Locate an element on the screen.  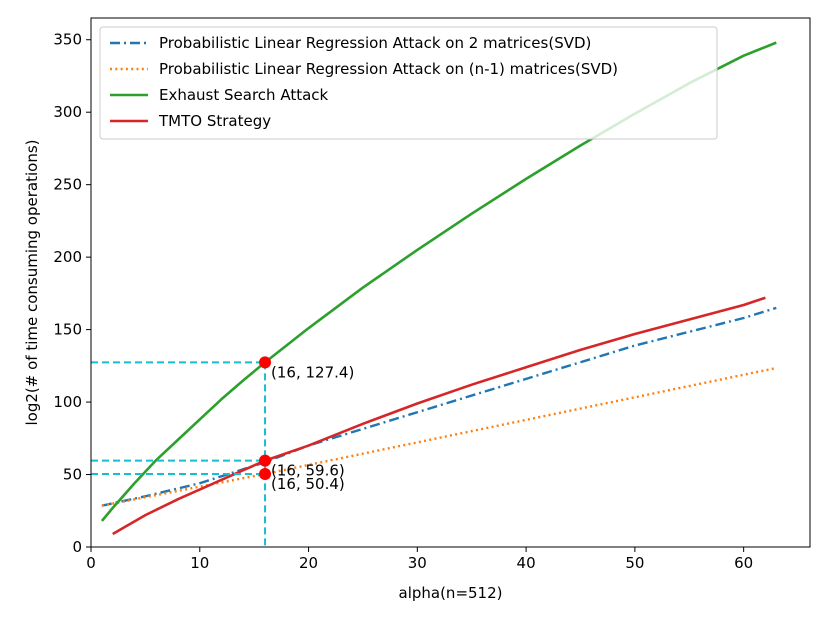
y-tick-label: 250 is located at coordinates (67, 185).